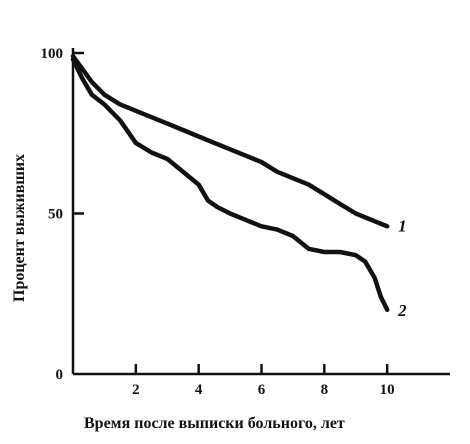 Image resolution: width=470 pixels, height=444 pixels. What do you see at coordinates (136, 390) in the screenshot?
I see `x-tick-label: 2` at bounding box center [136, 390].